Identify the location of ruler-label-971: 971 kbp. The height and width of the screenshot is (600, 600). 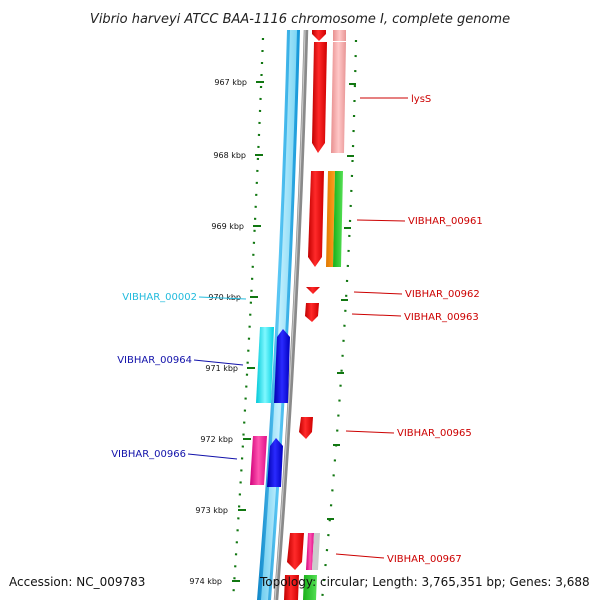
(221, 368).